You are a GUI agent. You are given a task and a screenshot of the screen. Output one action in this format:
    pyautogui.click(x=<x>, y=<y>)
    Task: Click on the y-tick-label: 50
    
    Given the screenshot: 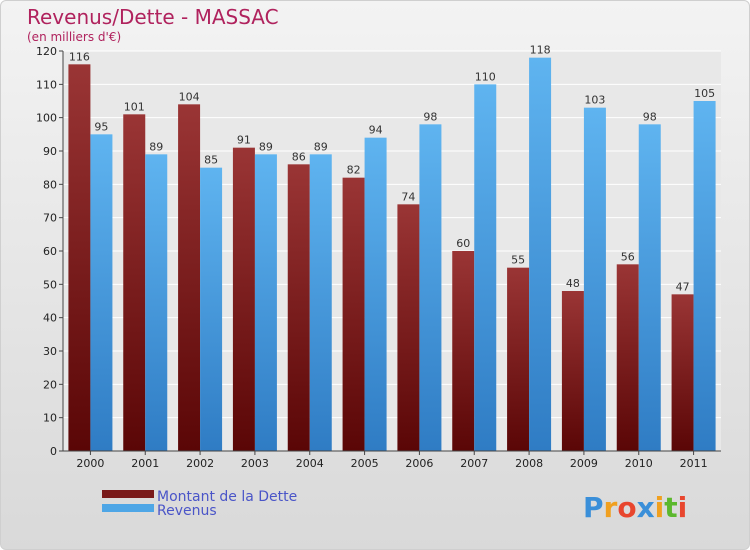 What is the action you would take?
    pyautogui.click(x=50, y=284)
    